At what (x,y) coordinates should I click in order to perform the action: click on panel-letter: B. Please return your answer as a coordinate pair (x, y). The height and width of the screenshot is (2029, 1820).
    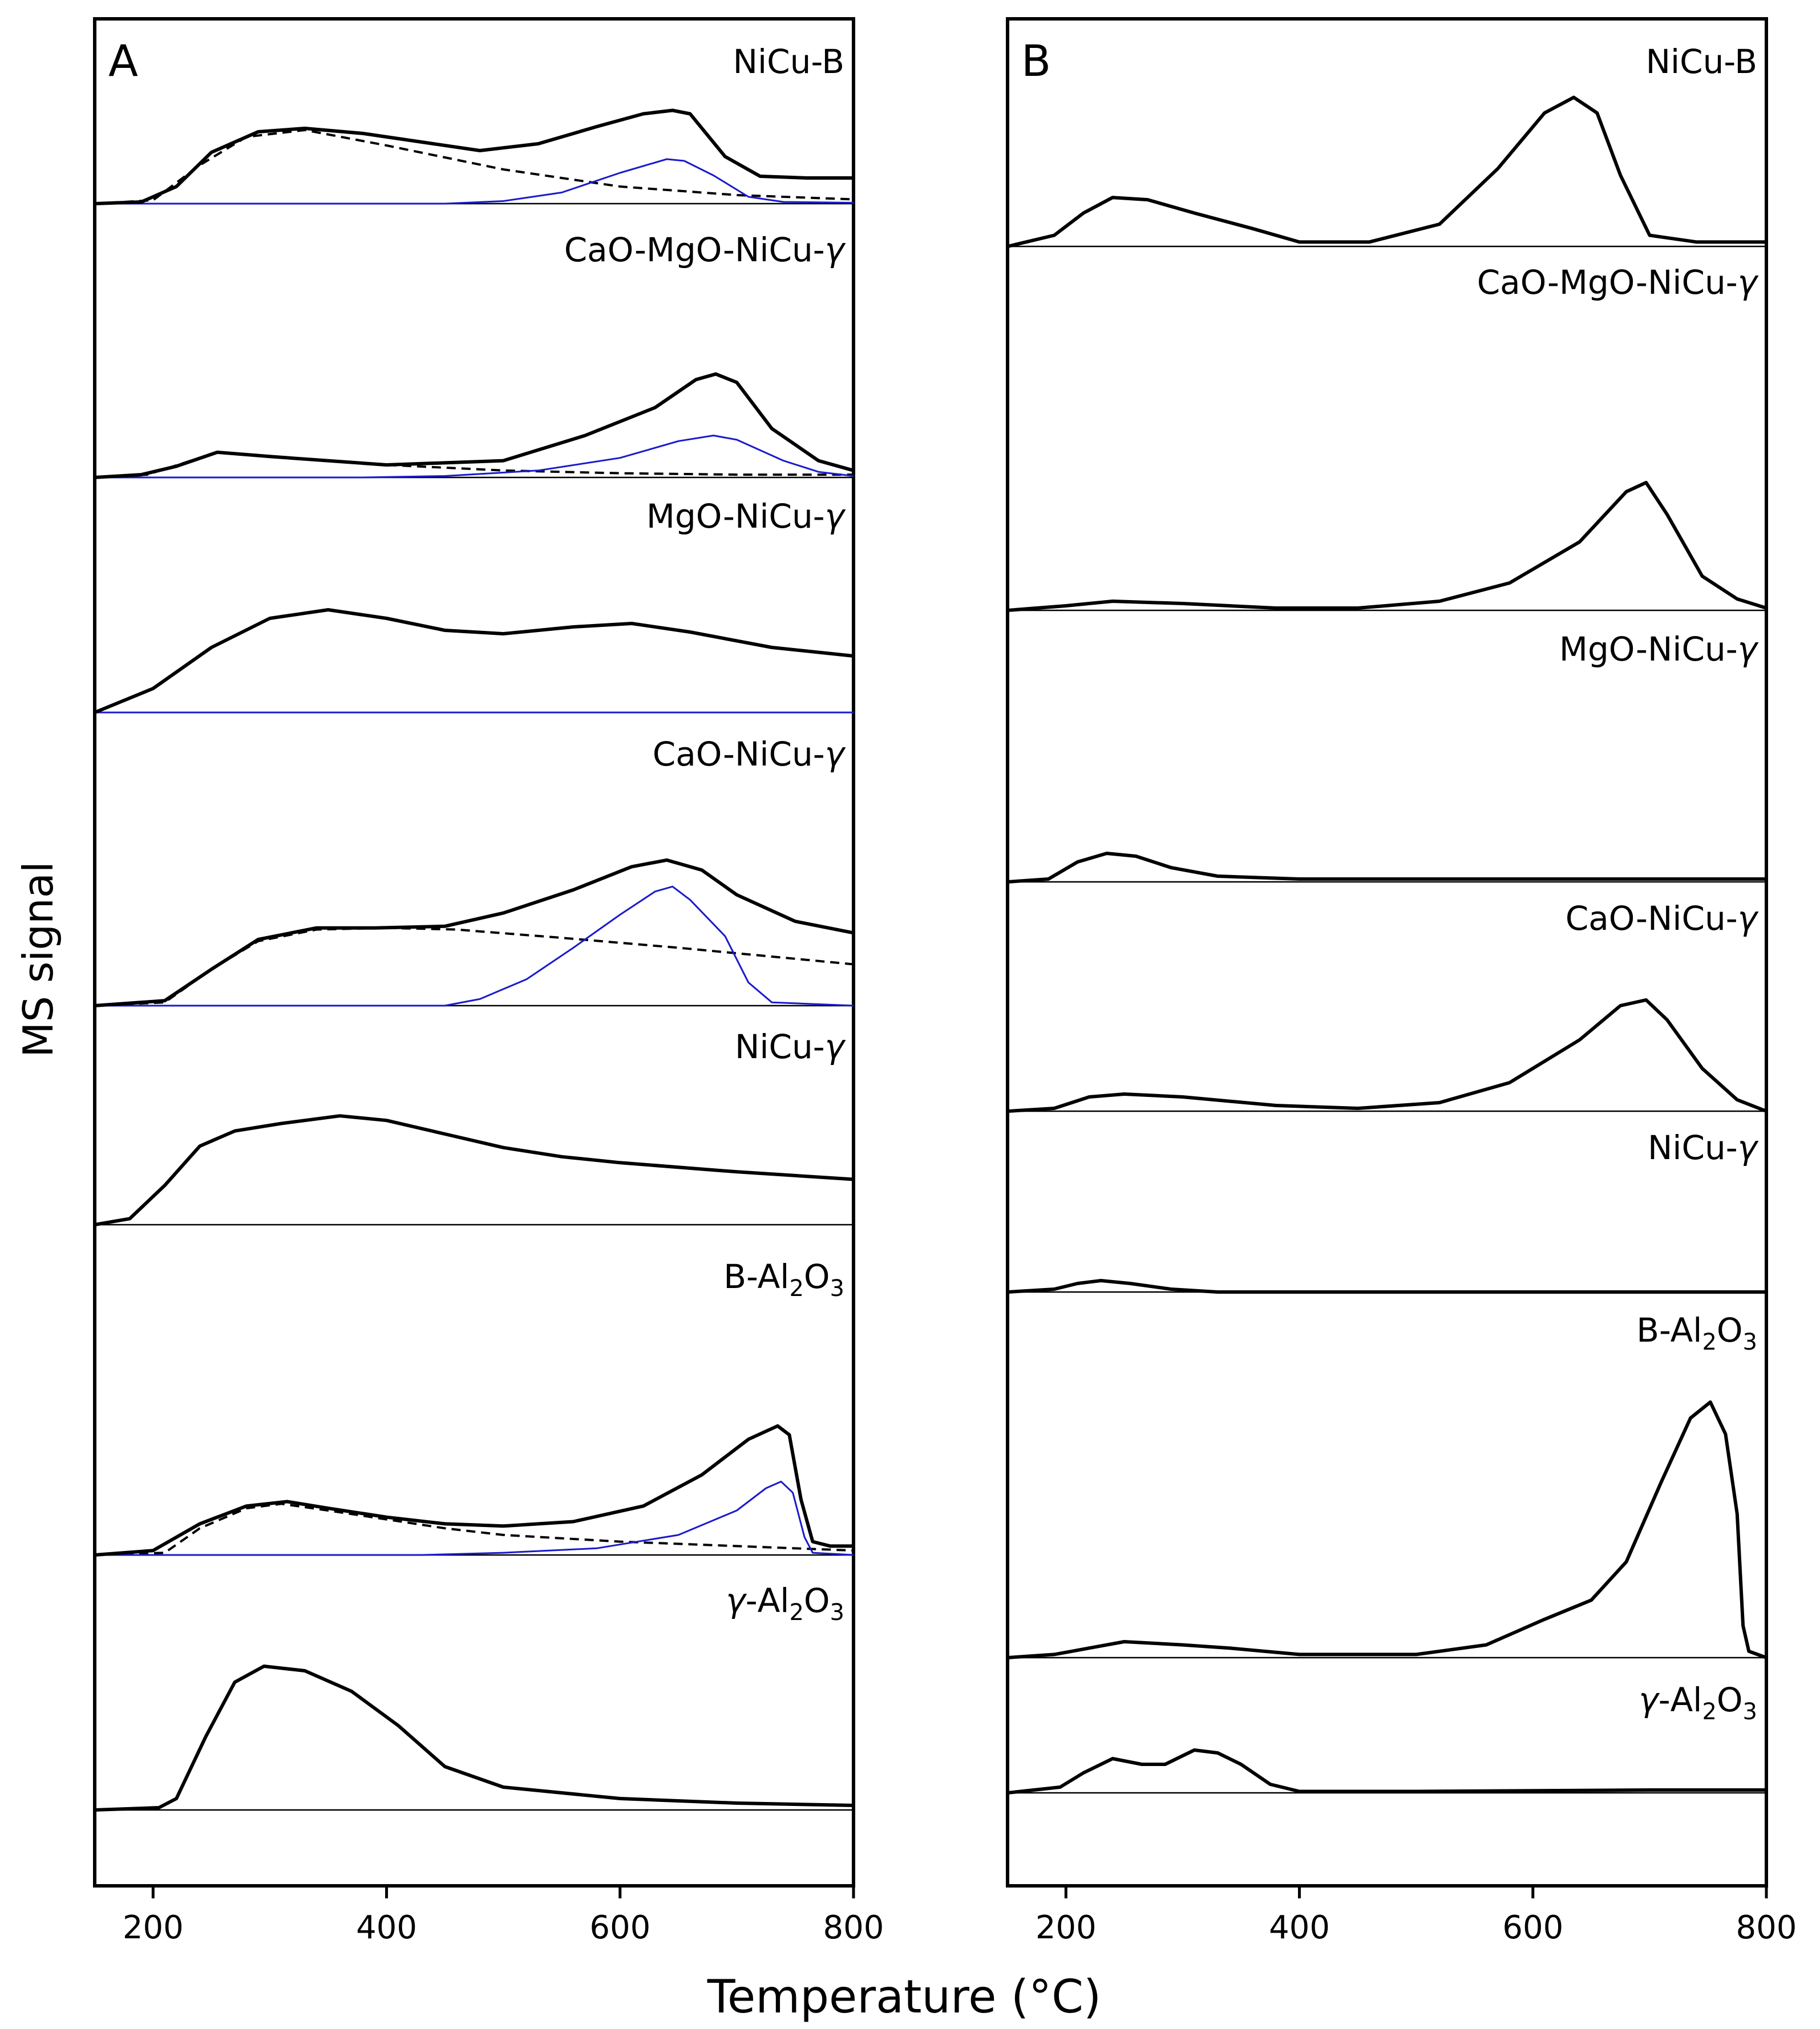
    Looking at the image, I should click on (1036, 60).